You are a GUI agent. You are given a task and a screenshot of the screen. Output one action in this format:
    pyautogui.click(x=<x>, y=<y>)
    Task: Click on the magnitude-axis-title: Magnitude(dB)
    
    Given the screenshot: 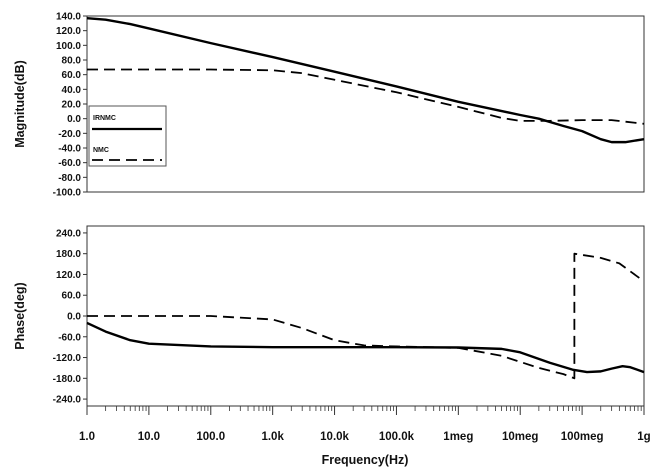 What is the action you would take?
    pyautogui.click(x=20, y=103)
    